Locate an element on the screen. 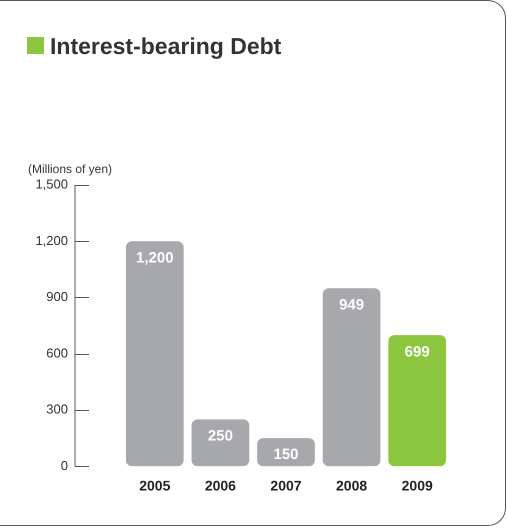  y-tick-label: 900 is located at coordinates (57, 296).